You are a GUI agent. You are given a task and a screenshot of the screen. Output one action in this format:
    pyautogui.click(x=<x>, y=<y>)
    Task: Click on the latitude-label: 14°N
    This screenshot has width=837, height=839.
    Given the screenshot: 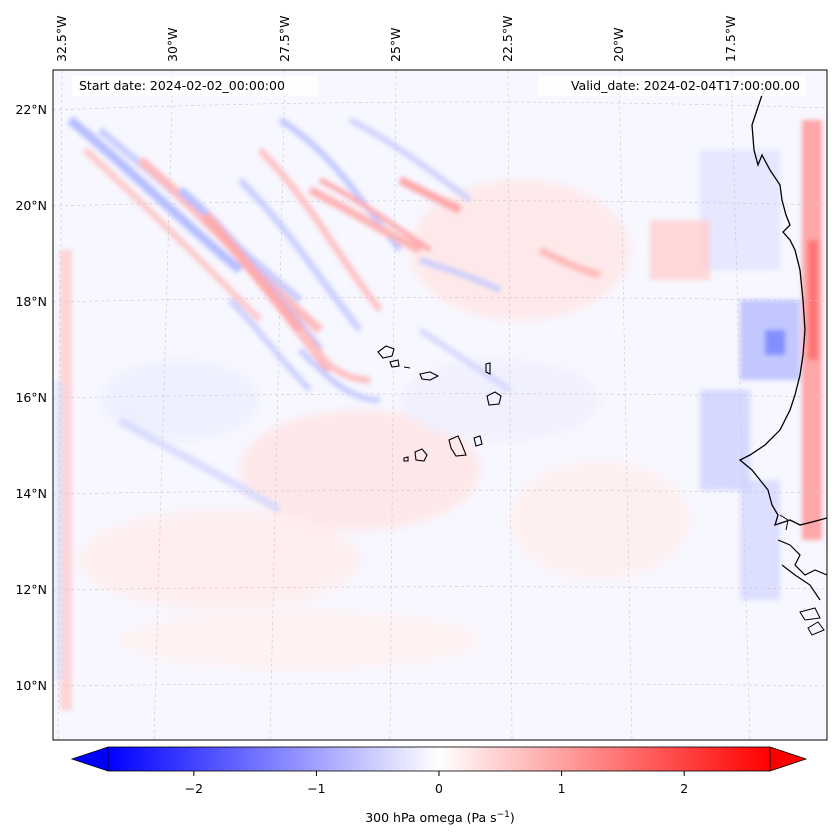 What is the action you would take?
    pyautogui.click(x=31, y=493)
    